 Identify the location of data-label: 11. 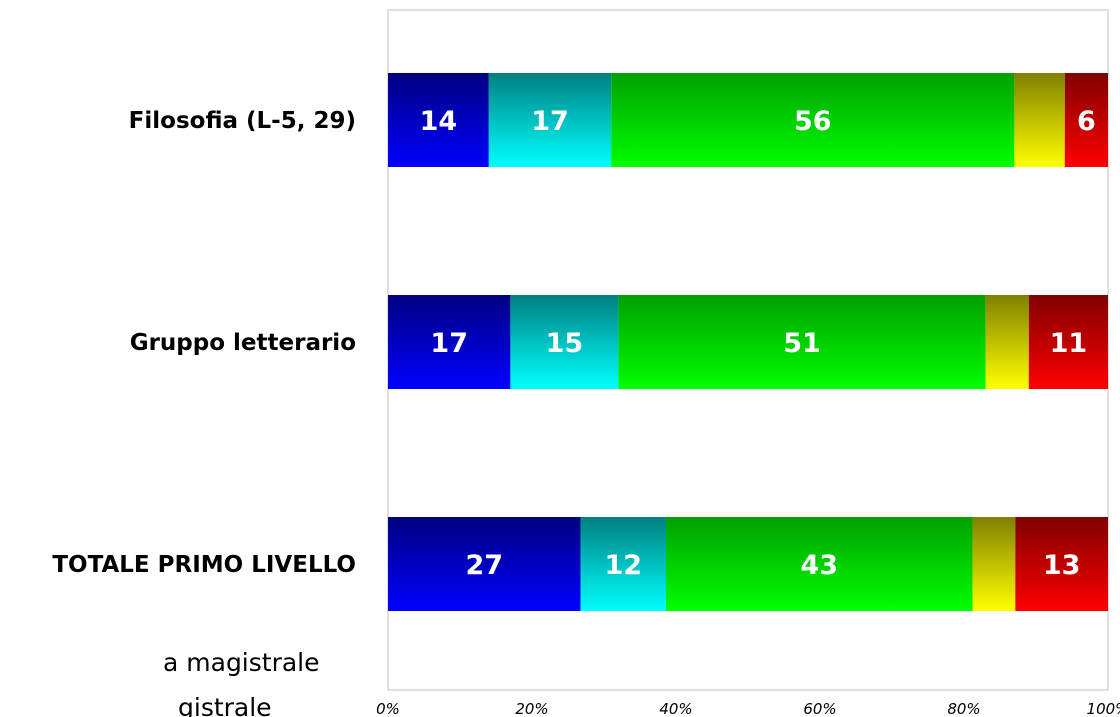
(1069, 343).